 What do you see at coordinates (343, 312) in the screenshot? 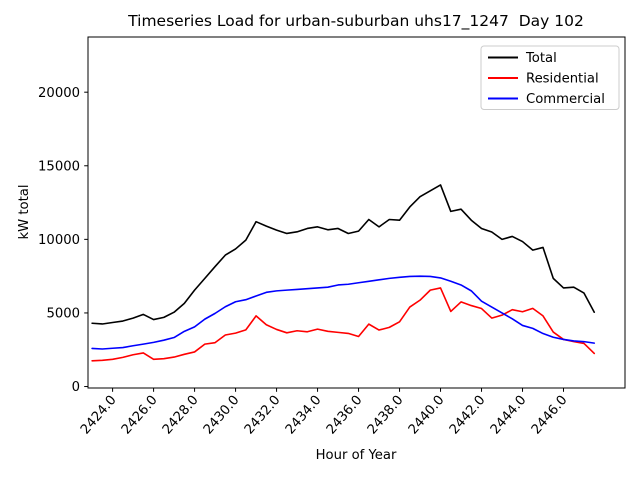
I see `series-line-commercial` at bounding box center [343, 312].